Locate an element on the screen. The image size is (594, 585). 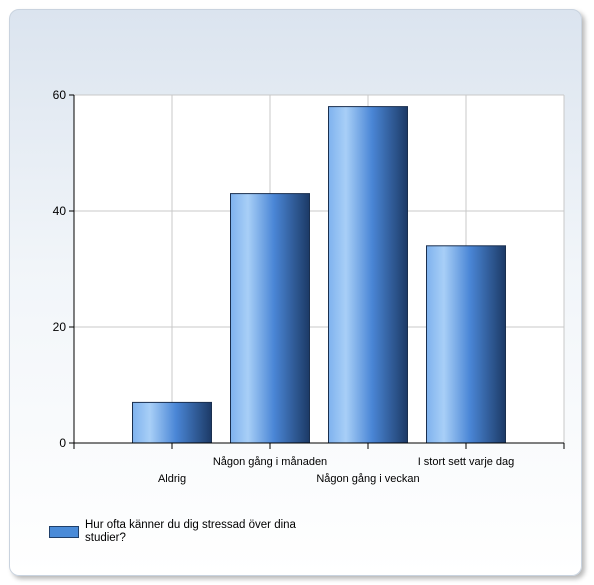
x-category-label: Någon gång i veckan is located at coordinates (367, 479).